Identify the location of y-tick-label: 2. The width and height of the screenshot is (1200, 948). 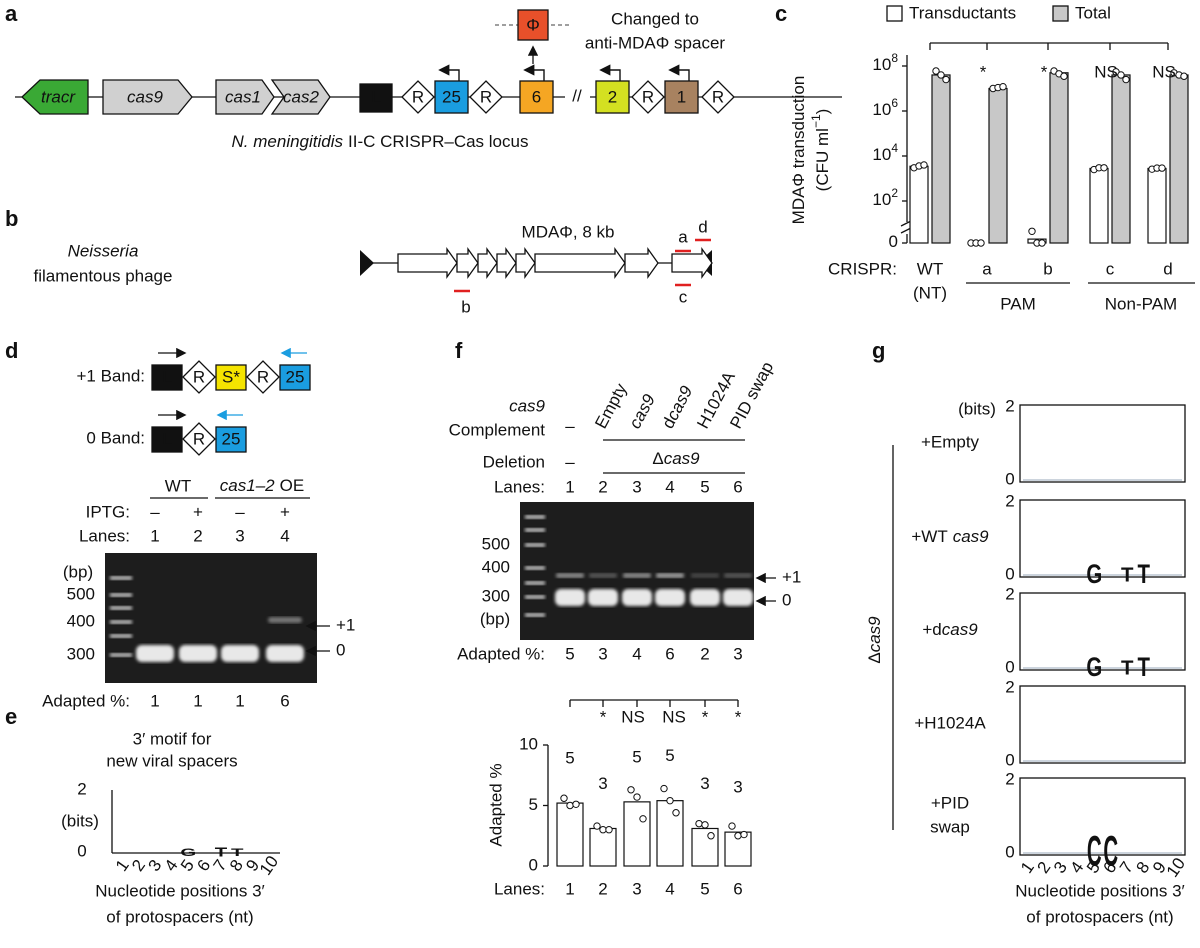
(1009, 686).